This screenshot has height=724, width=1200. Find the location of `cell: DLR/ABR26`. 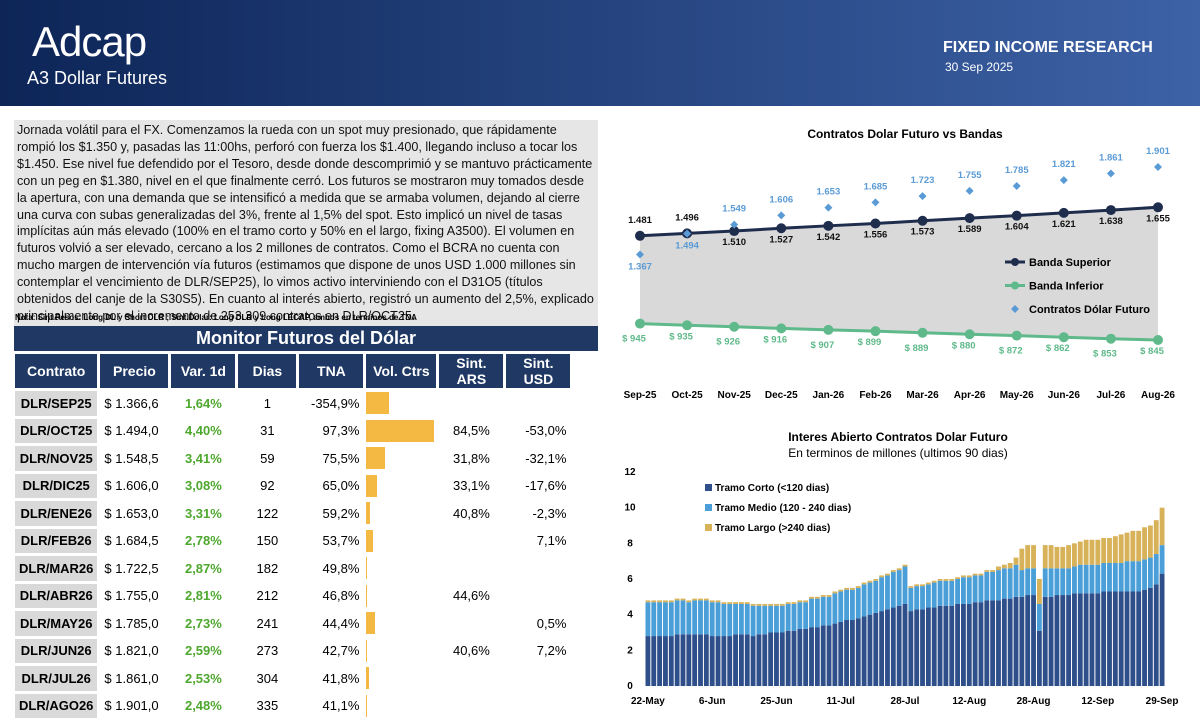

cell: DLR/ABR26 is located at coordinates (56, 595).